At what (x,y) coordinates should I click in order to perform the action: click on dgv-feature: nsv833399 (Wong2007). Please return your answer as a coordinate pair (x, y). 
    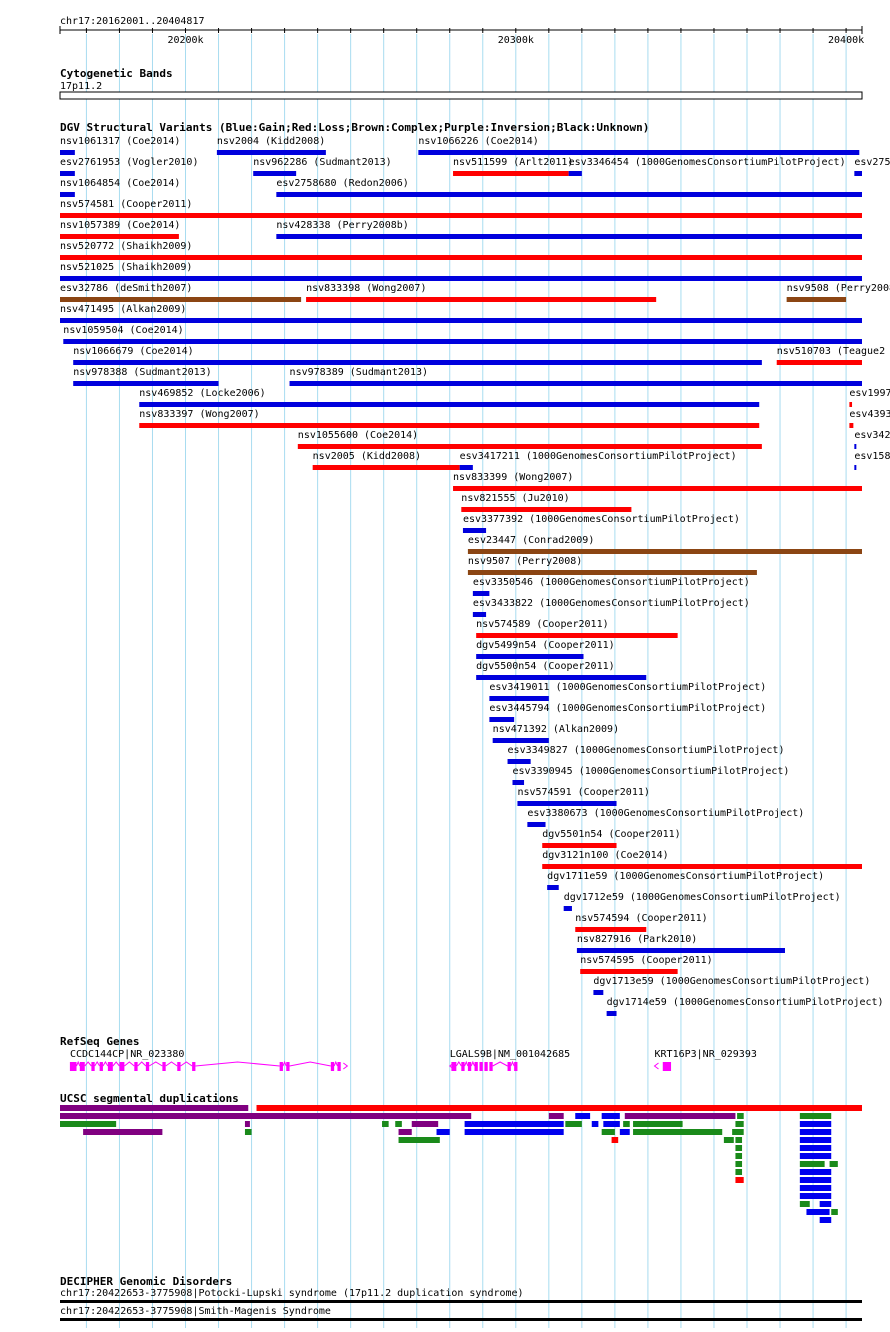
    Looking at the image, I should click on (657, 481).